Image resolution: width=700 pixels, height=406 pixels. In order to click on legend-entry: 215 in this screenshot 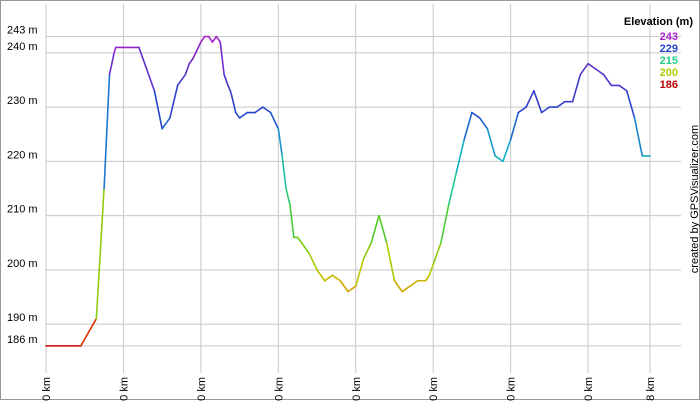, I will do `click(669, 61)`.